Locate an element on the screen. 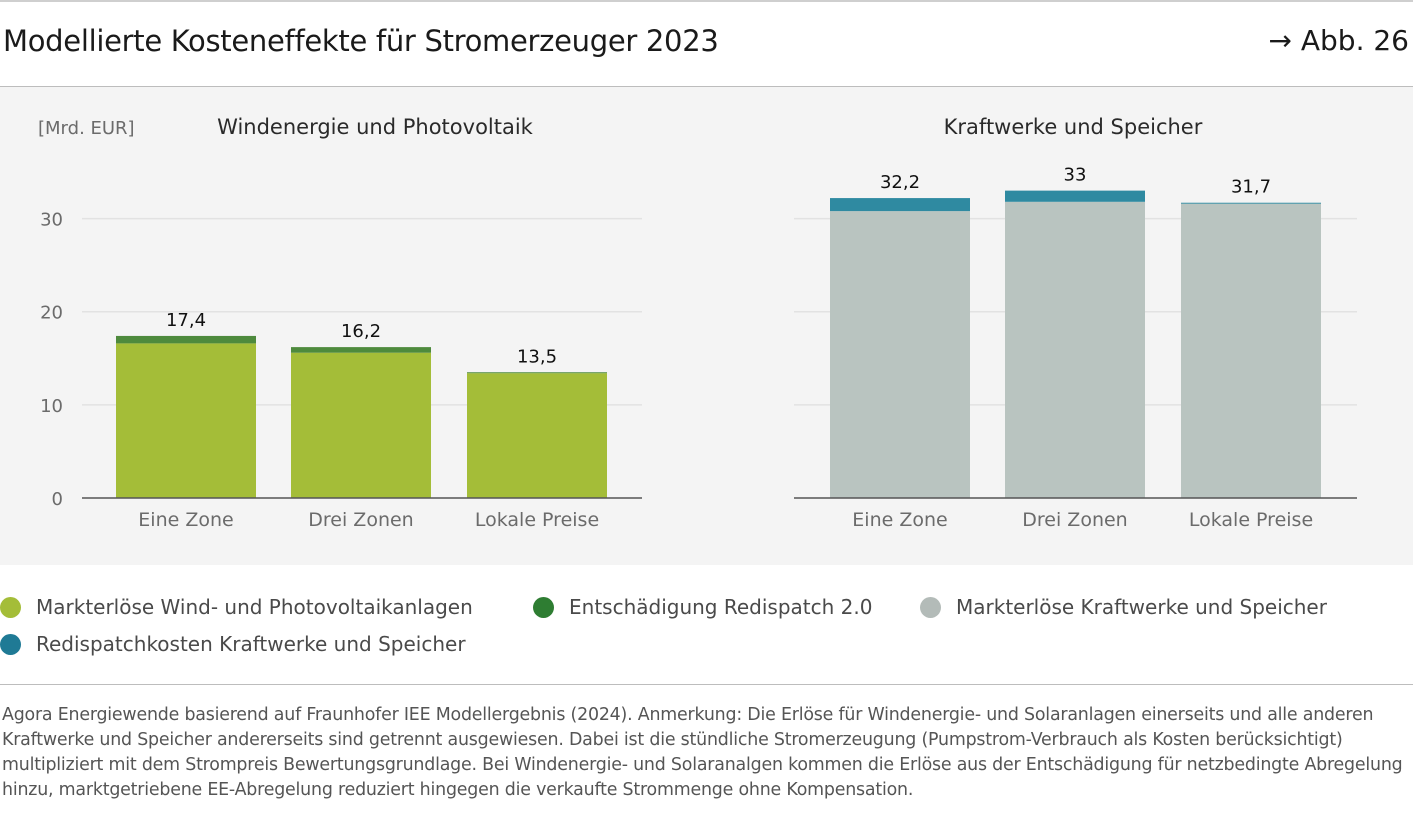 The width and height of the screenshot is (1413, 834). legend-swatch-redispatch-compensation is located at coordinates (543, 607).